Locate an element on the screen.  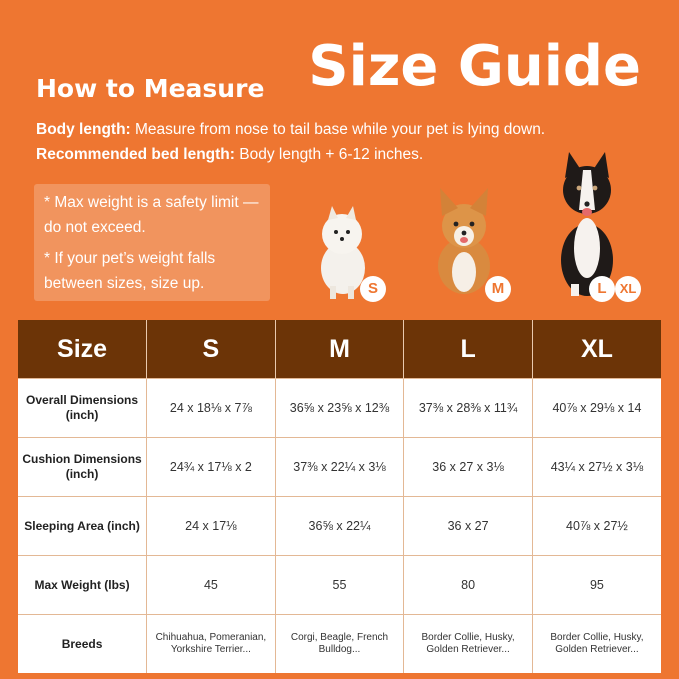
size-badge-xl: XL is located at coordinates (628, 289).